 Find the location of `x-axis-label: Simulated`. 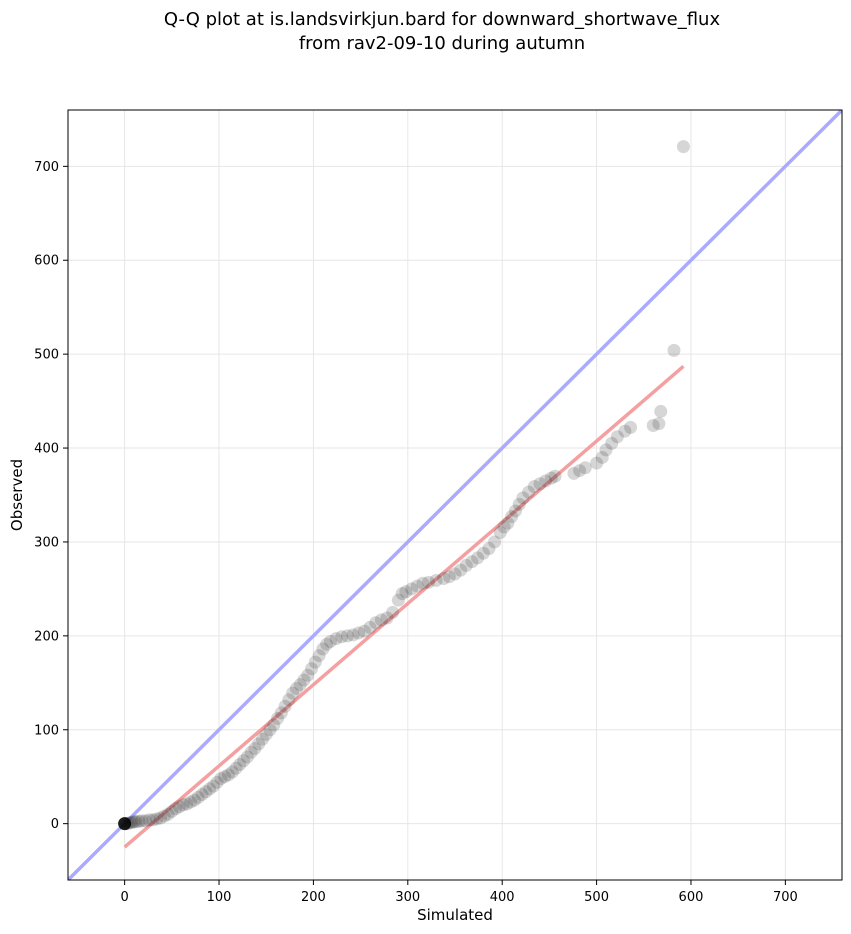

x-axis-label: Simulated is located at coordinates (455, 915).